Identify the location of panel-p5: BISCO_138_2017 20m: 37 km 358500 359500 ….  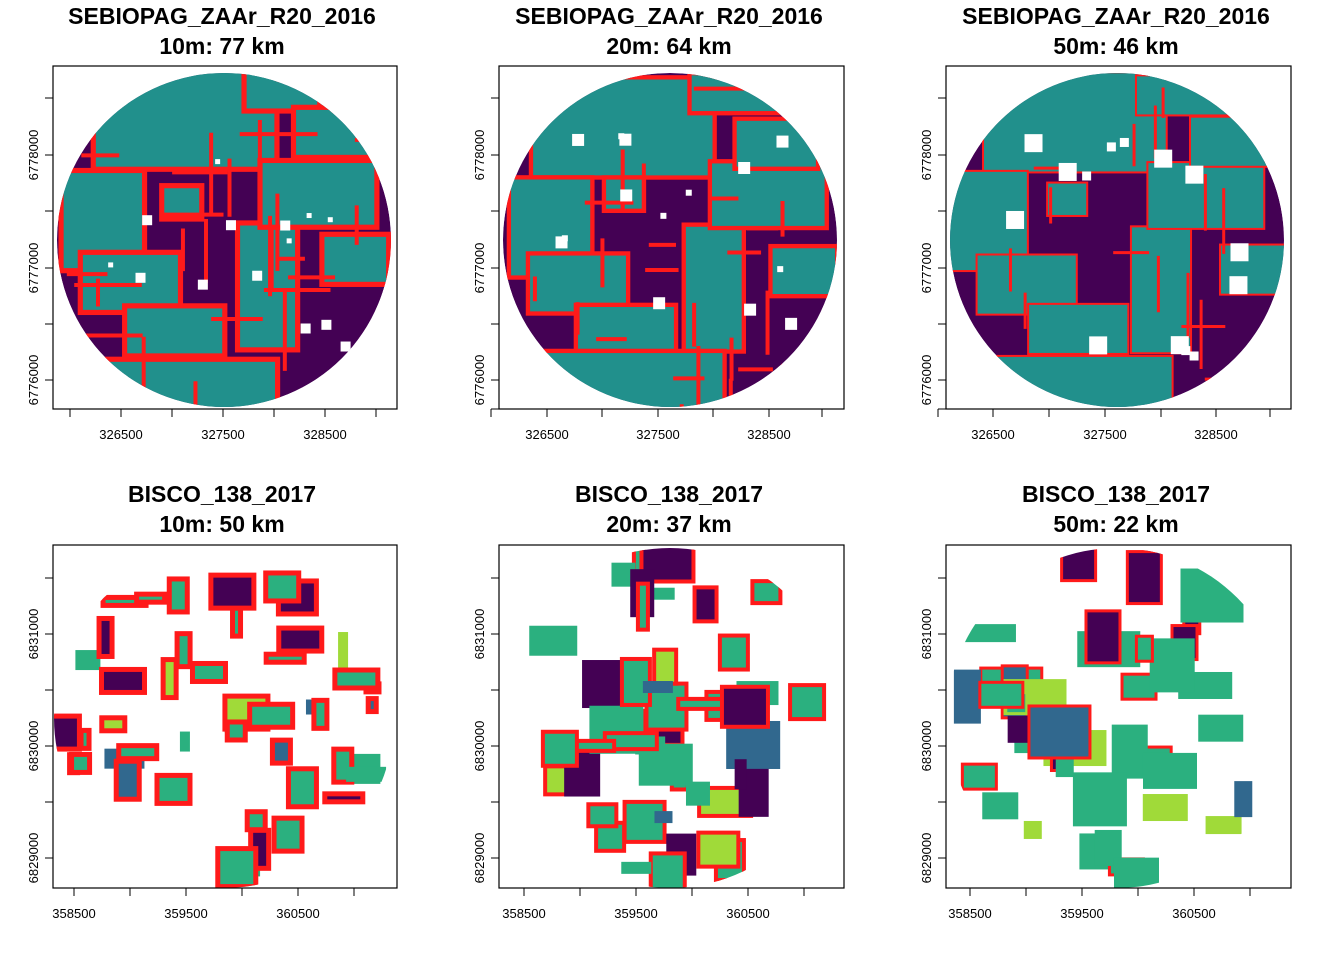
(658, 701).